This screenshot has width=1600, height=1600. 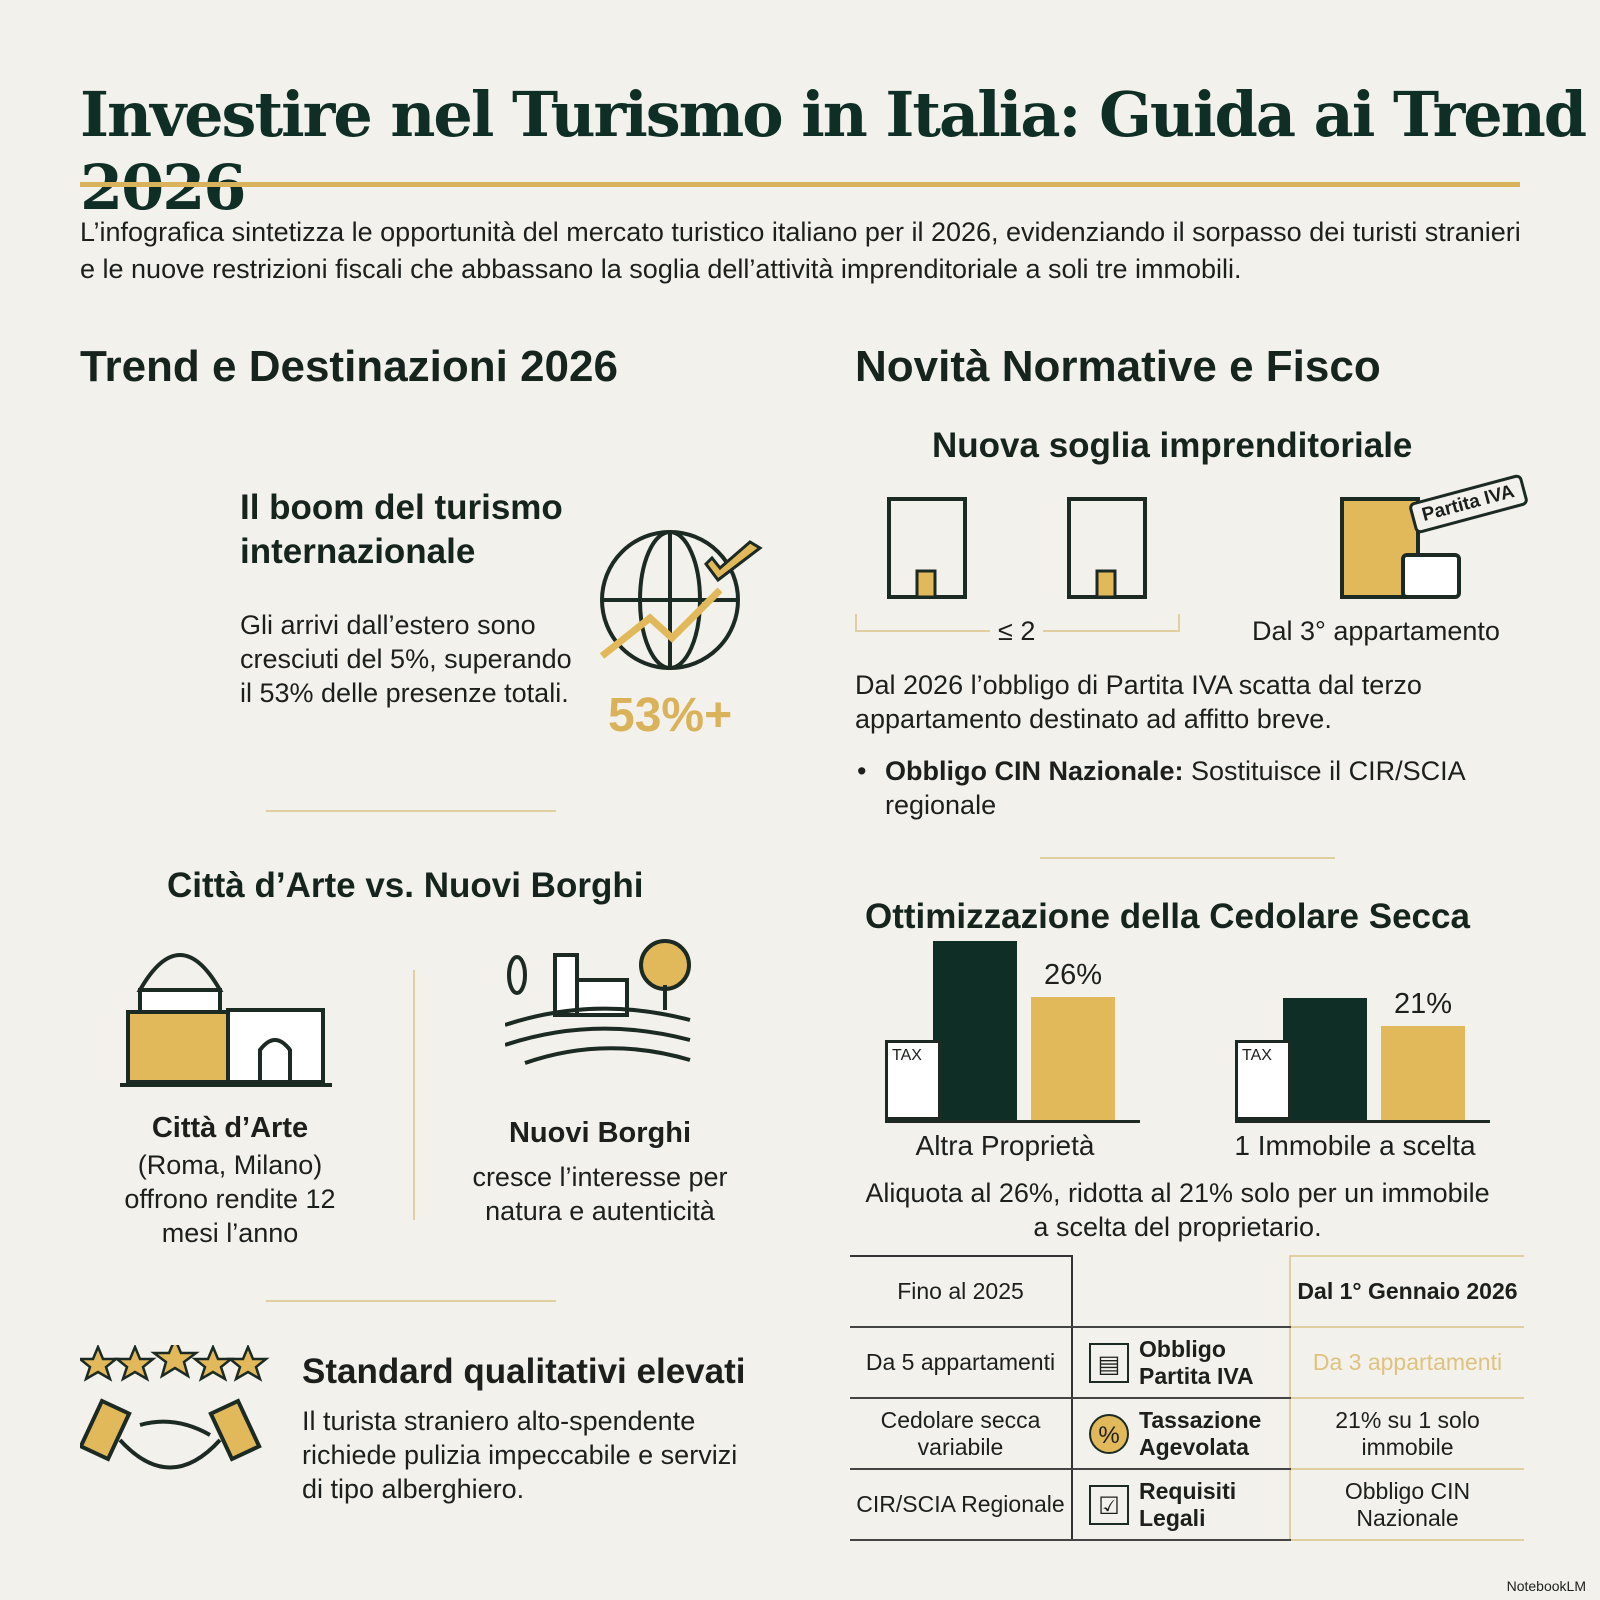 I want to click on cell-topic: Requisiti Legali, so click(x=1188, y=1504).